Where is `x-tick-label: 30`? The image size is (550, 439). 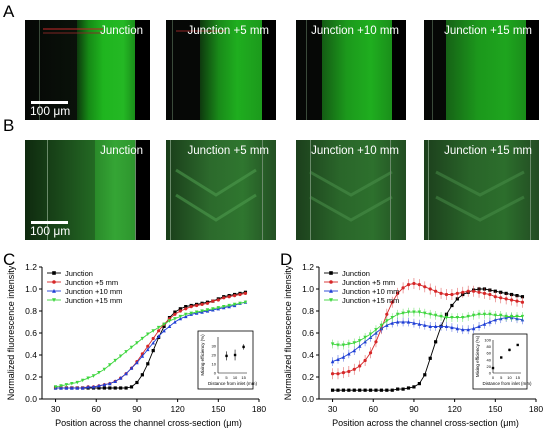
x-tick-label: 30 is located at coordinates (56, 409).